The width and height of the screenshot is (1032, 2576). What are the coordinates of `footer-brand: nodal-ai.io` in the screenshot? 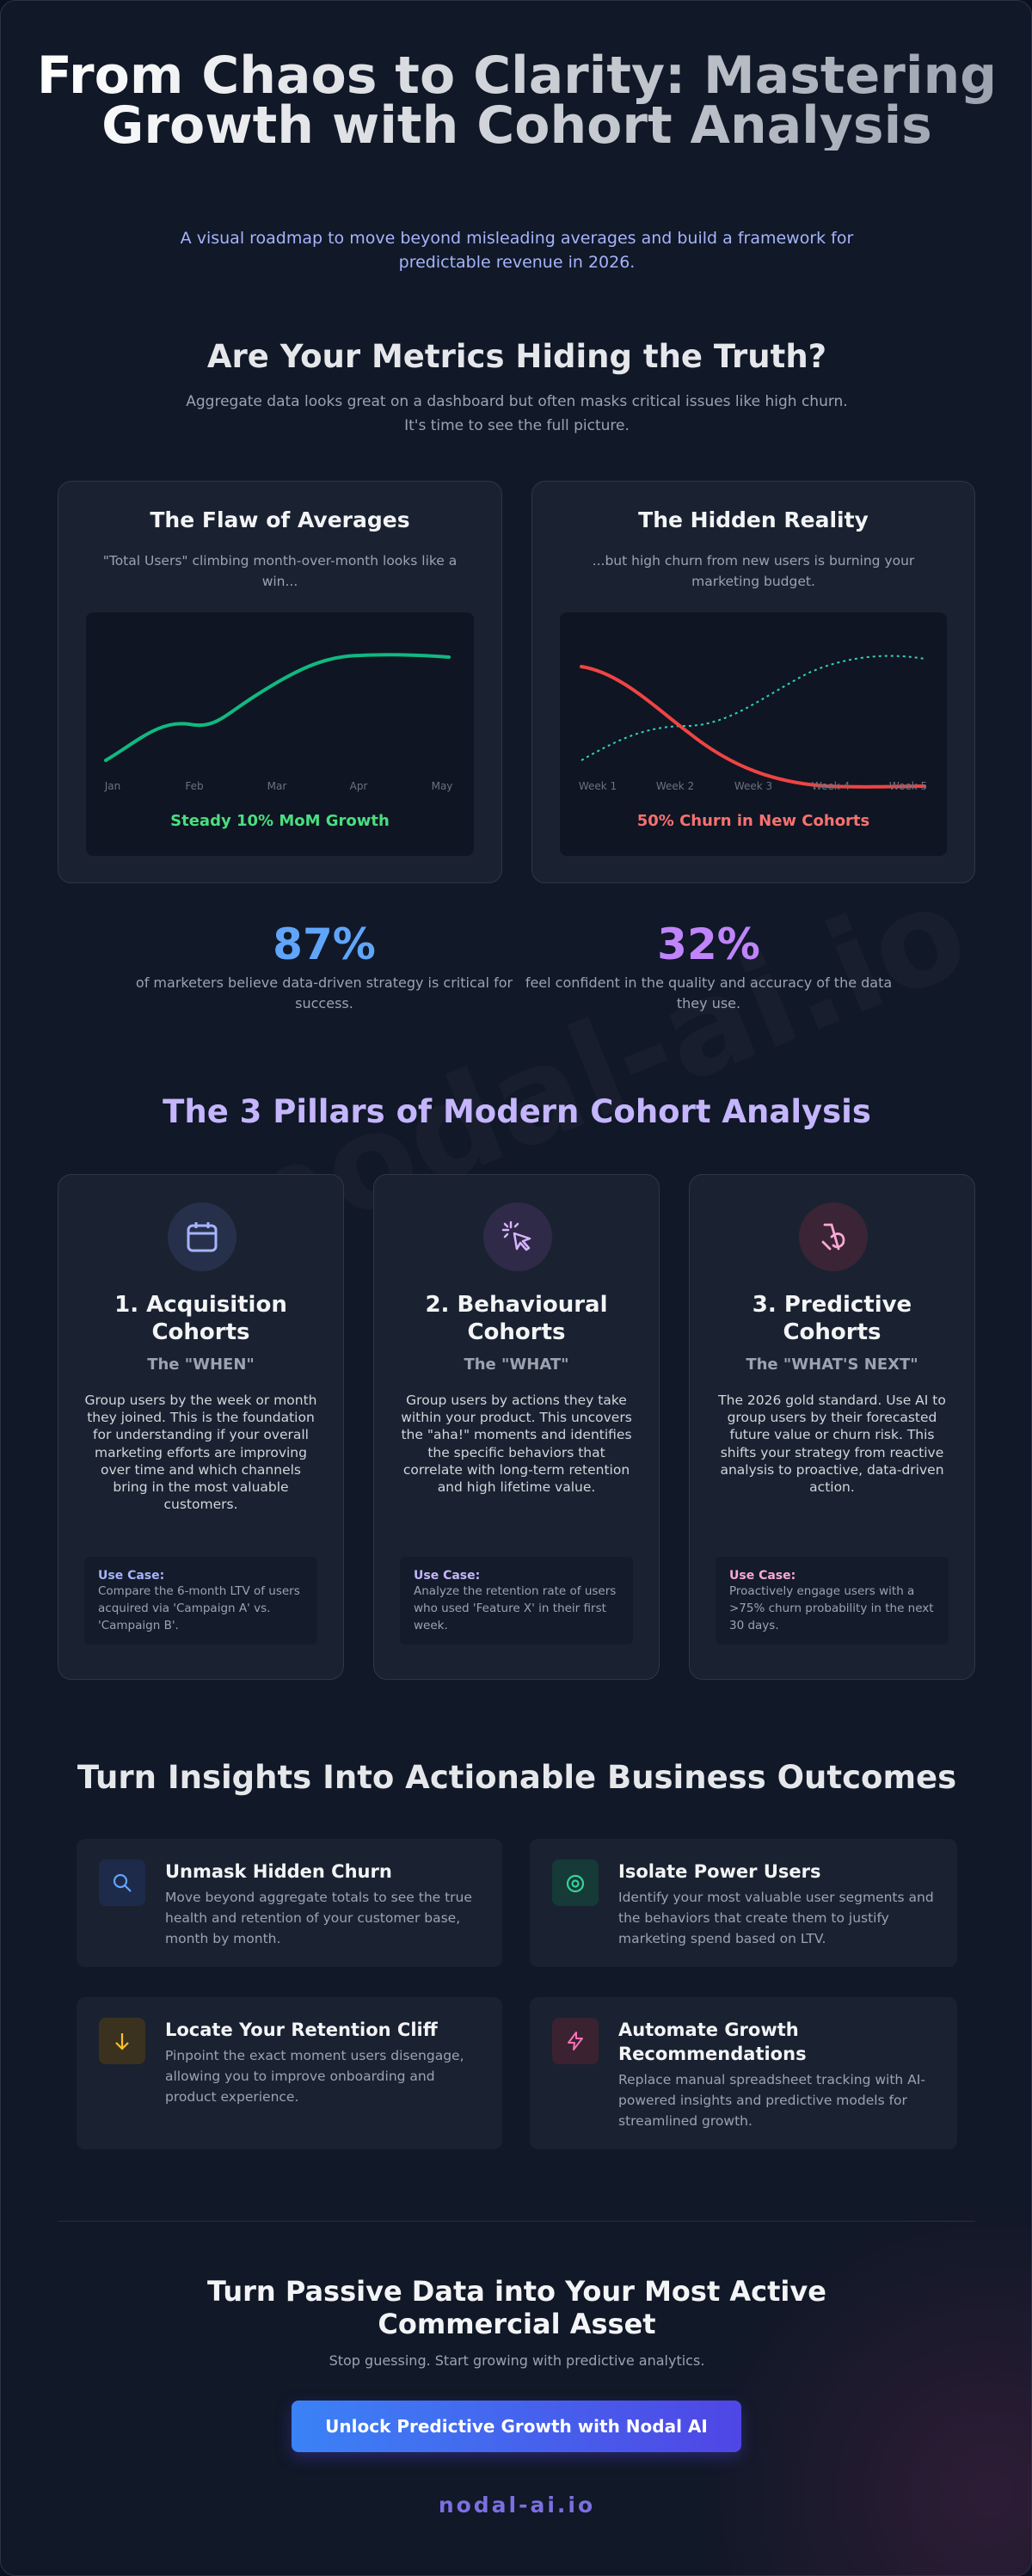 It's located at (517, 2505).